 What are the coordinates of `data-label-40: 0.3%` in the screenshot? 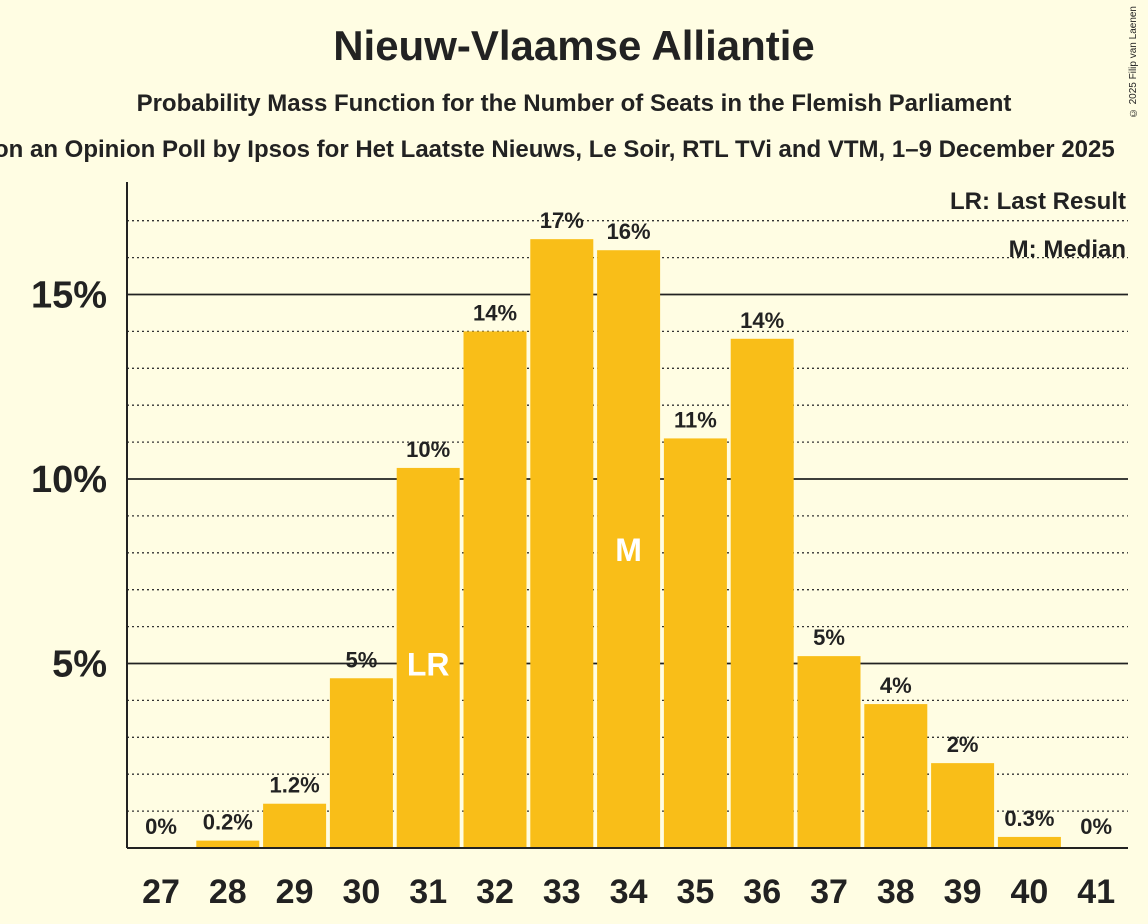 It's located at (1029, 818).